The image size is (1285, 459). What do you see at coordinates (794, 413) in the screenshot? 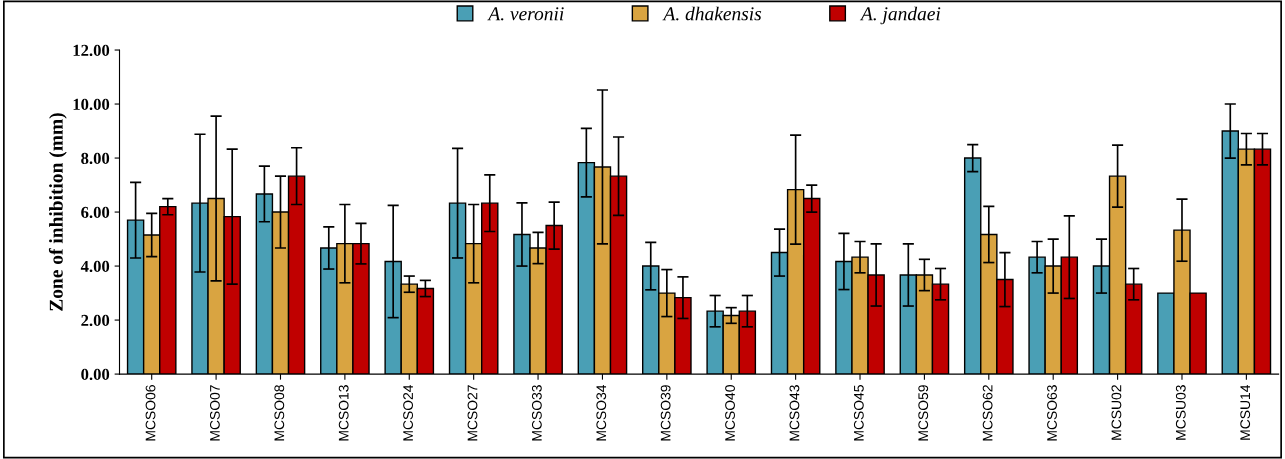
I see `x-tick-label: MCSO43` at bounding box center [794, 413].